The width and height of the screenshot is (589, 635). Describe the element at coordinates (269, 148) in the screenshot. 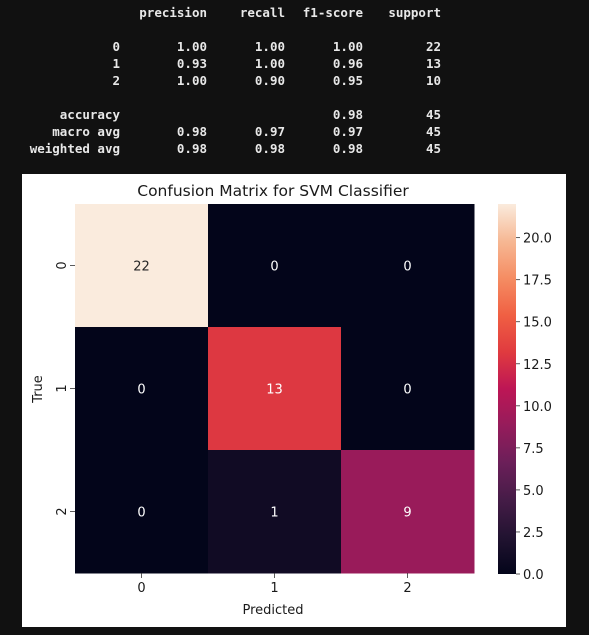

I see `report-cell-recall: 0.98` at that location.